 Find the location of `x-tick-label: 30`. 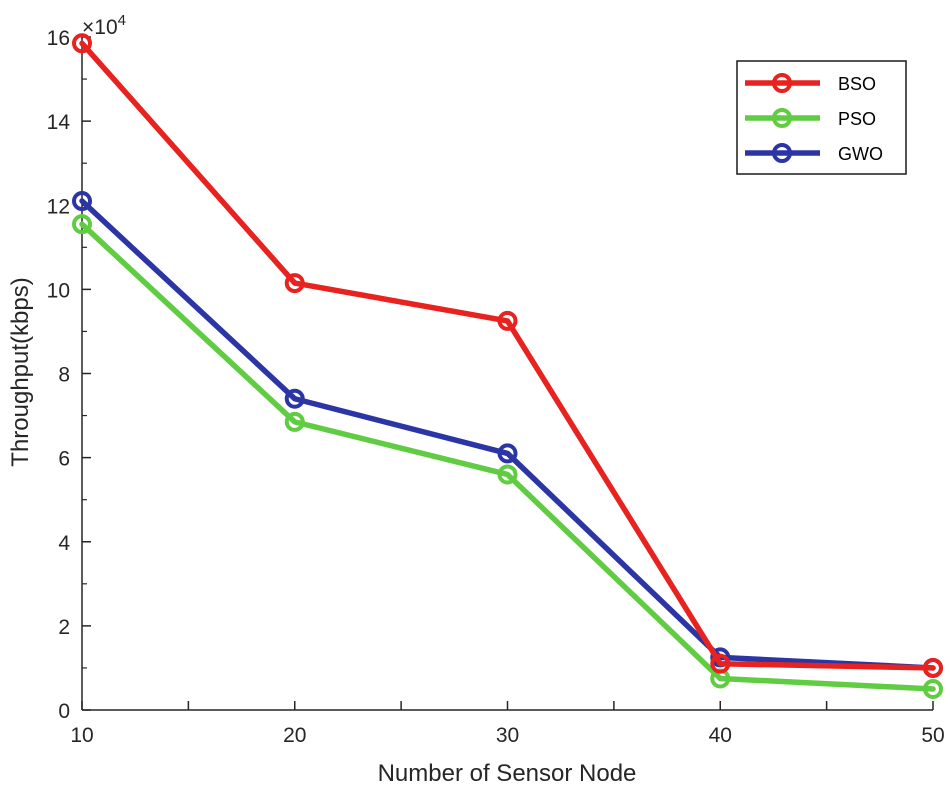

x-tick-label: 30 is located at coordinates (507, 735).